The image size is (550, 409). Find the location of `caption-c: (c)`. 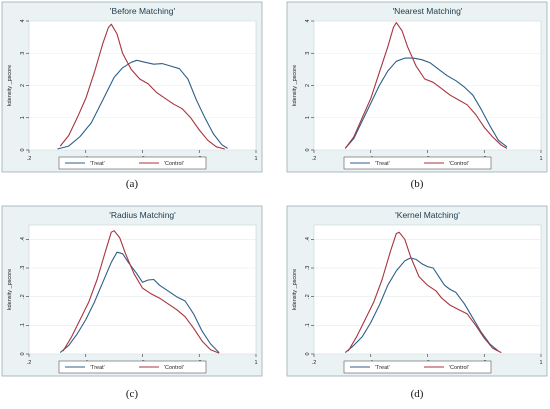

caption-c: (c) is located at coordinates (132, 394).